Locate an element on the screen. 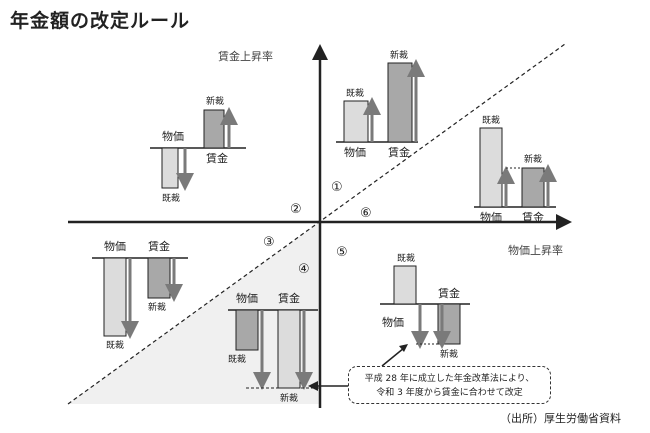  note-line-2: 令和 3 年度から賃金に合わせて改定 is located at coordinates (449, 393).